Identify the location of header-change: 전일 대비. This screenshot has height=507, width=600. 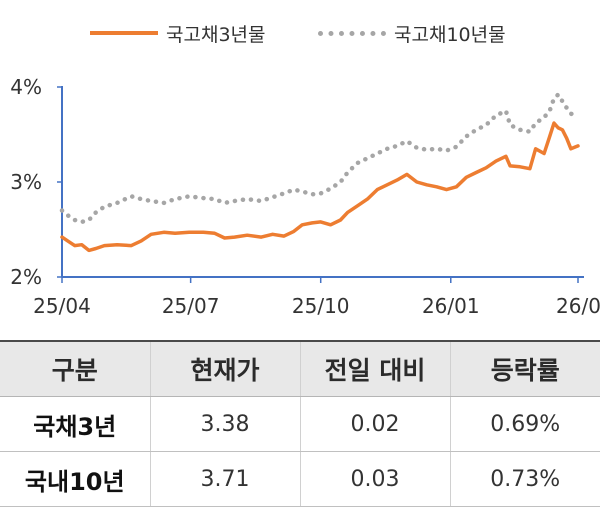
(375, 368).